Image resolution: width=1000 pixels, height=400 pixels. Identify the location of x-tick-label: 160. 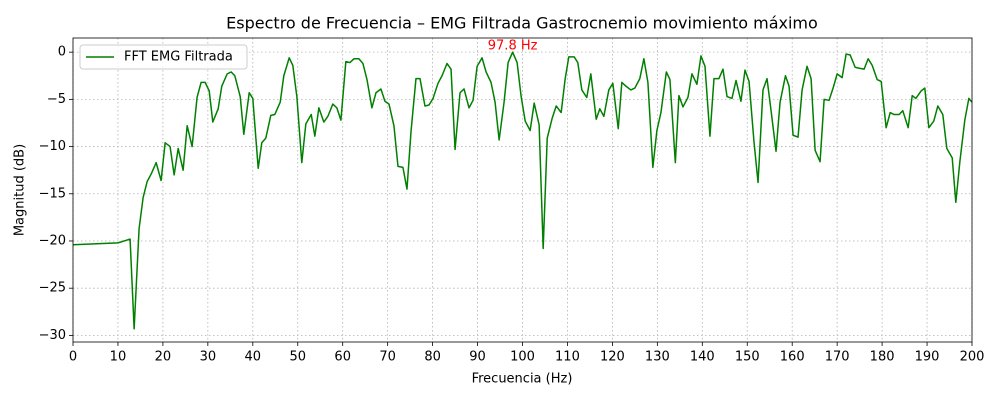
(792, 357).